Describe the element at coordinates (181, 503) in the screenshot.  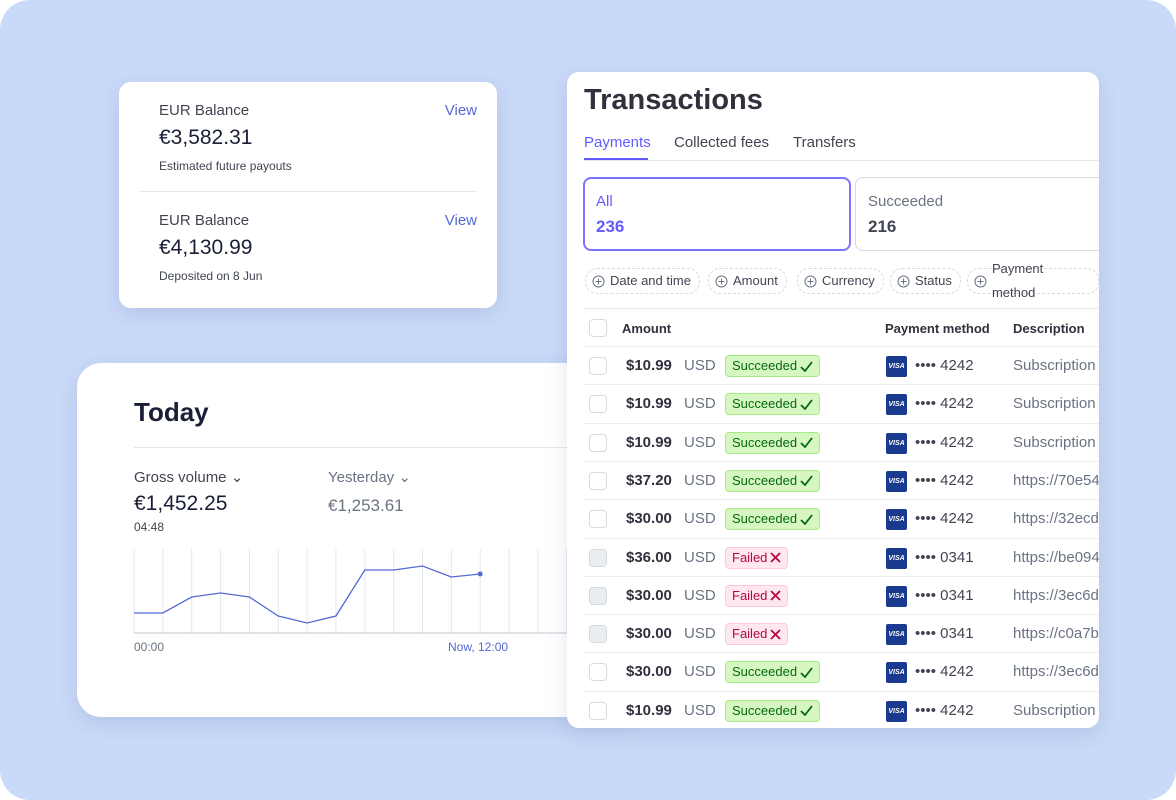
I see `metric-value: €1,452.25` at that location.